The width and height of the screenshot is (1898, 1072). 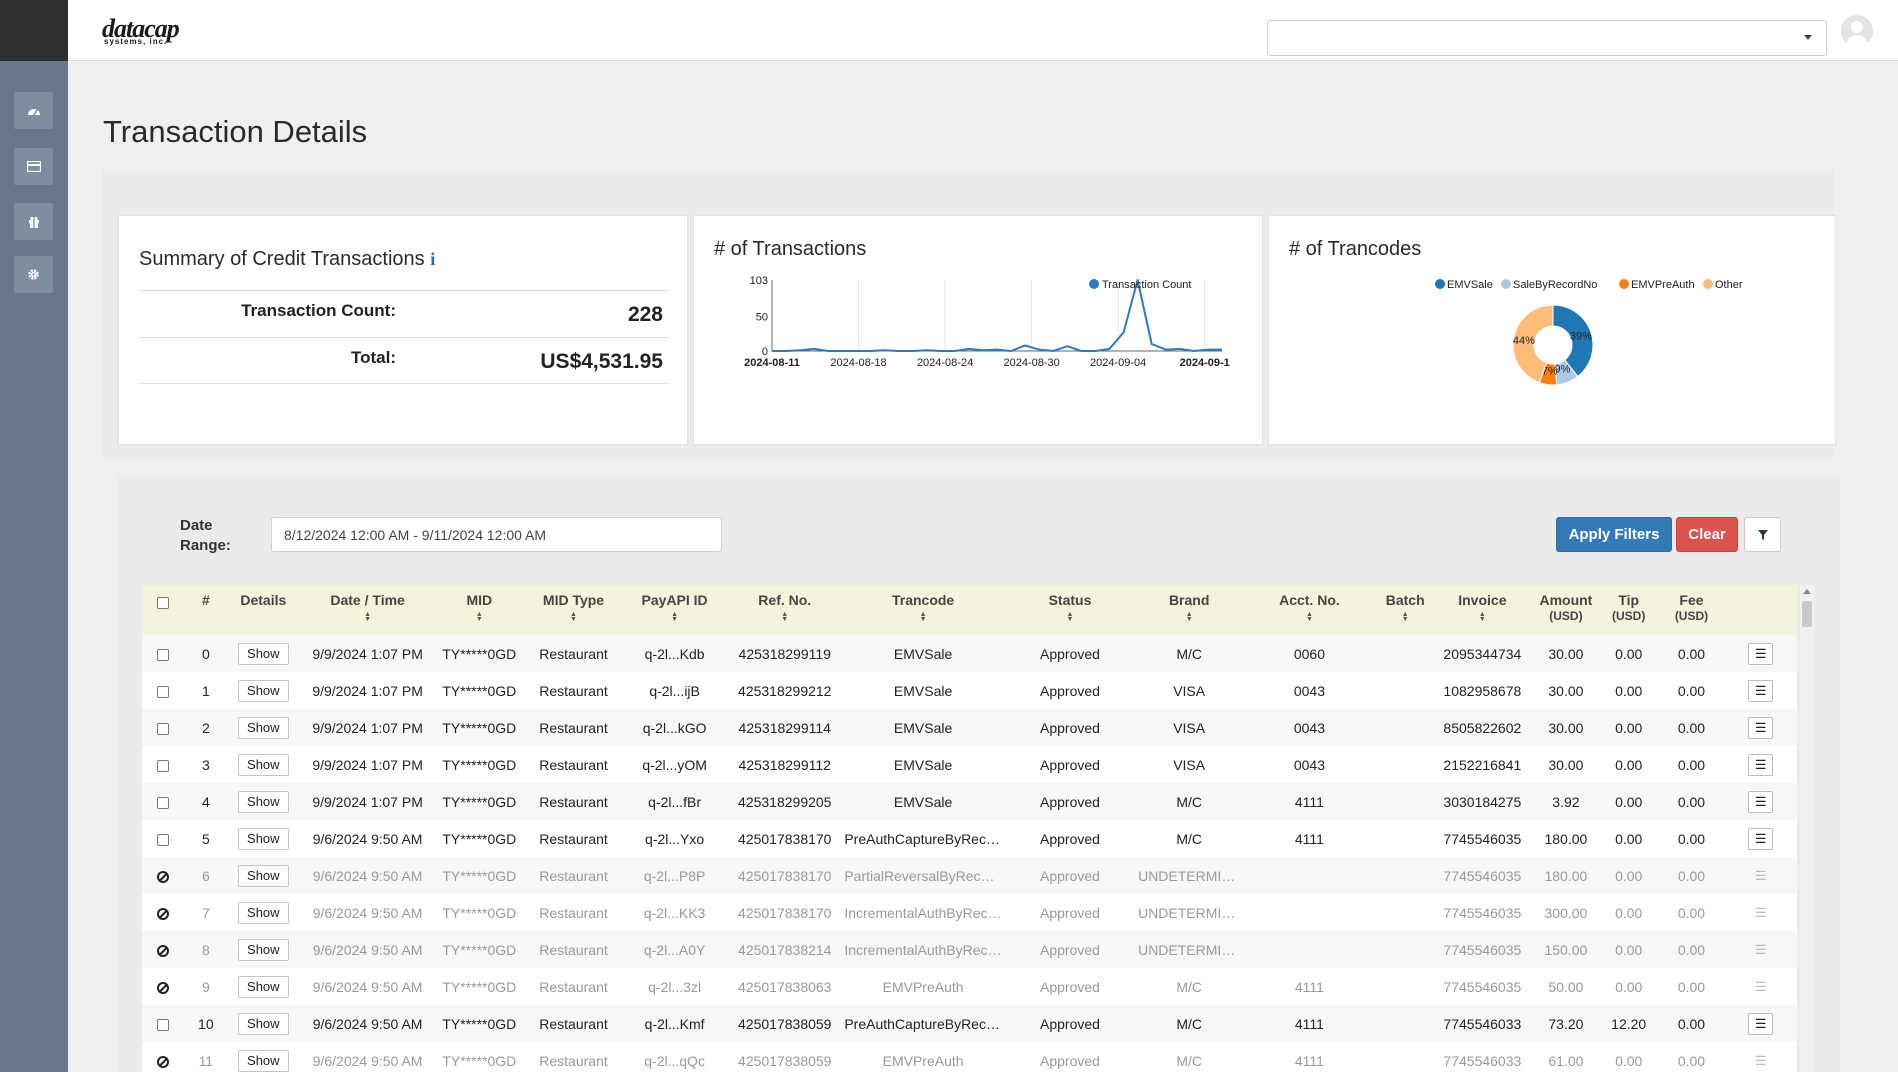 I want to click on not-allowed-icon, so click(x=163, y=950).